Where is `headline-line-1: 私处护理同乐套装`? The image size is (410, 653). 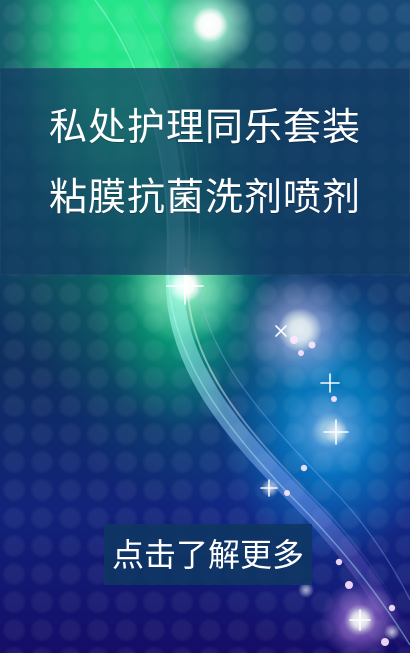
headline-line-1: 私处护理同乐套装 is located at coordinates (204, 127).